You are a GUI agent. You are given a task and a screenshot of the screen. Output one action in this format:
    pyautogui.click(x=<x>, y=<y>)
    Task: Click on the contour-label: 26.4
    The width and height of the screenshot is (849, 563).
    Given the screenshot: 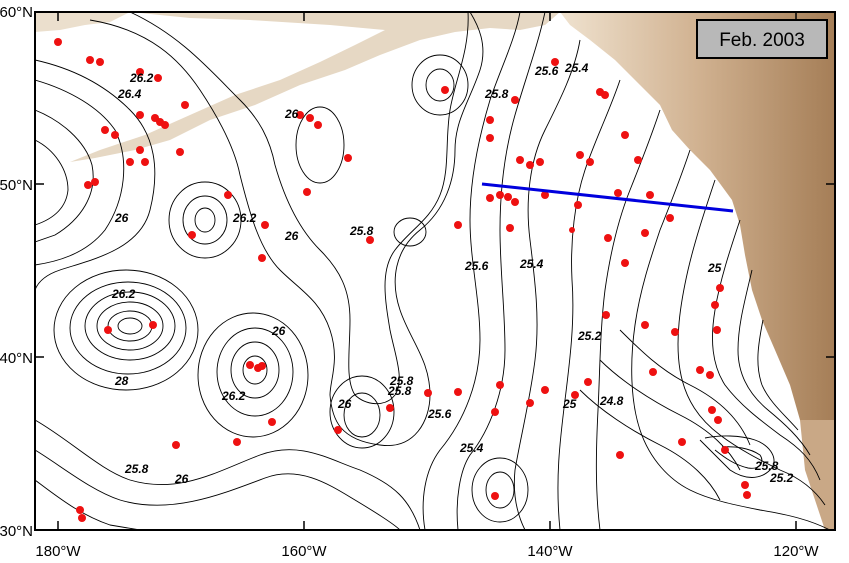 What is the action you would take?
    pyautogui.click(x=129, y=94)
    